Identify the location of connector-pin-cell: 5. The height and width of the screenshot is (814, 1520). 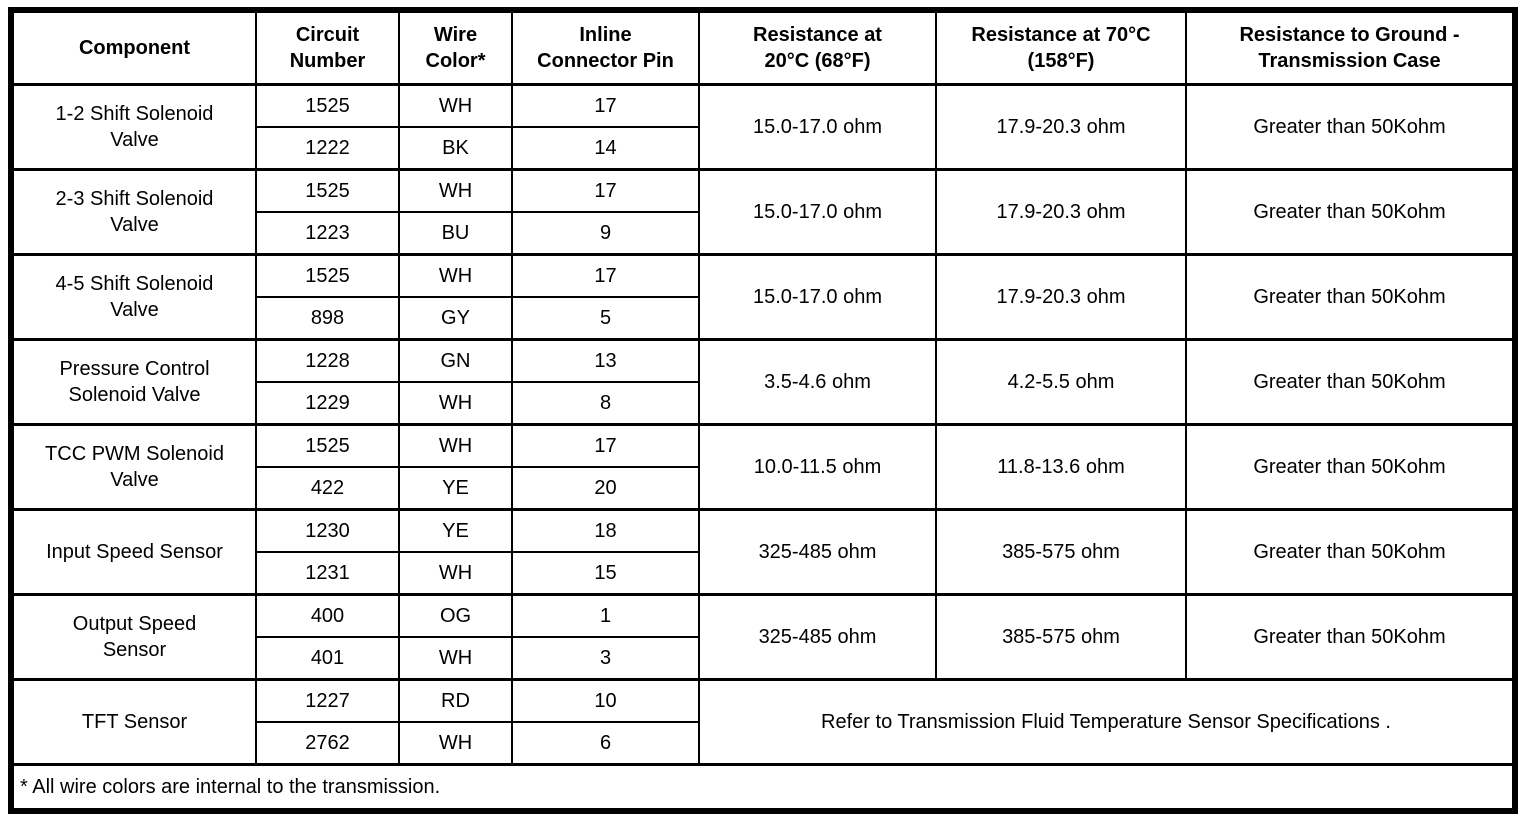
(605, 318).